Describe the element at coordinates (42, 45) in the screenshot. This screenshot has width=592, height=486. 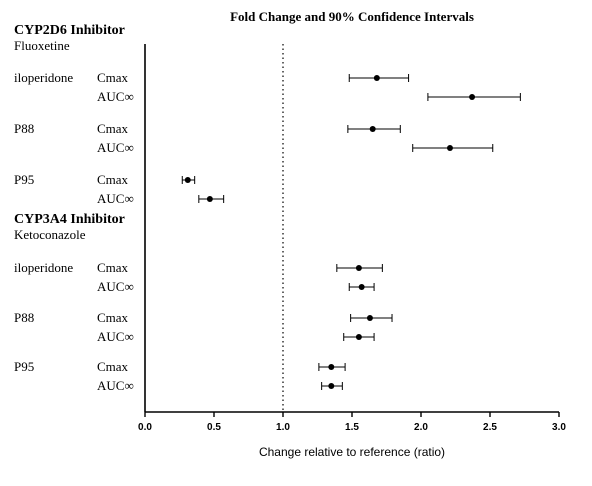
I see `group-subtitle: Fluoxetine` at that location.